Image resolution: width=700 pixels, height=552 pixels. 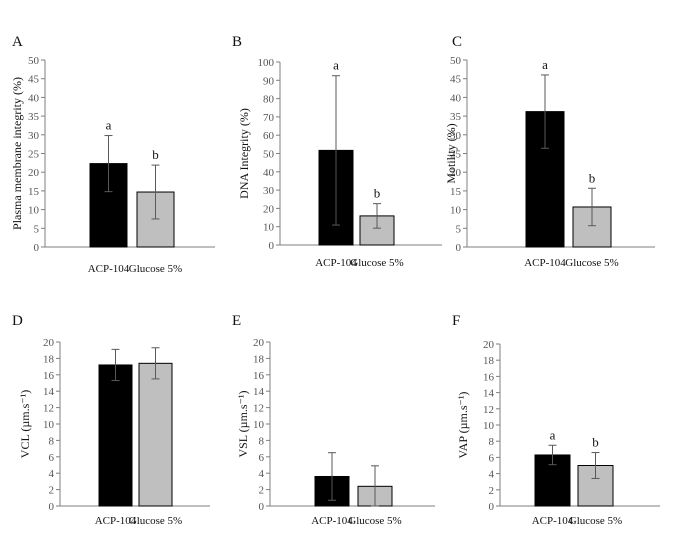 What do you see at coordinates (269, 155) in the screenshot?
I see `panel-b-y-tick-label: 50` at bounding box center [269, 155].